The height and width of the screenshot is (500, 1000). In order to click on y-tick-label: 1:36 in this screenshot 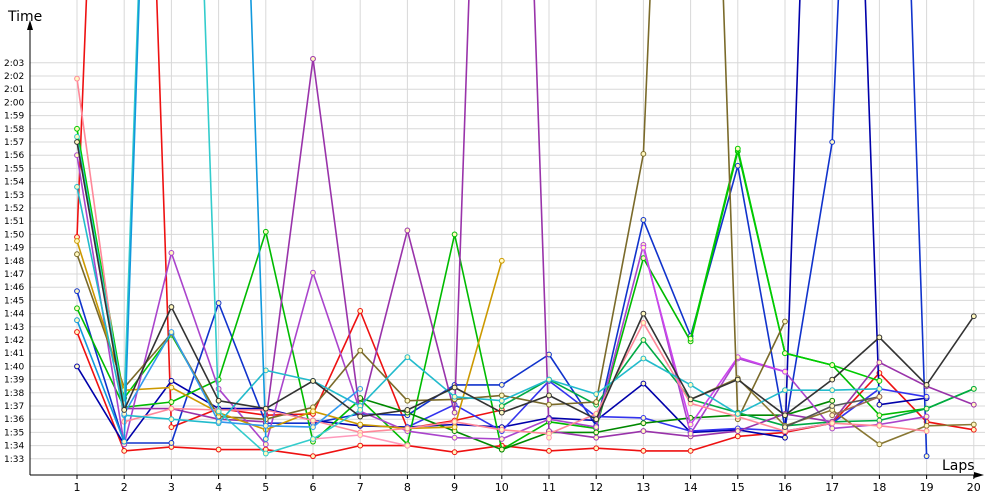, I will do `click(14, 420)`.